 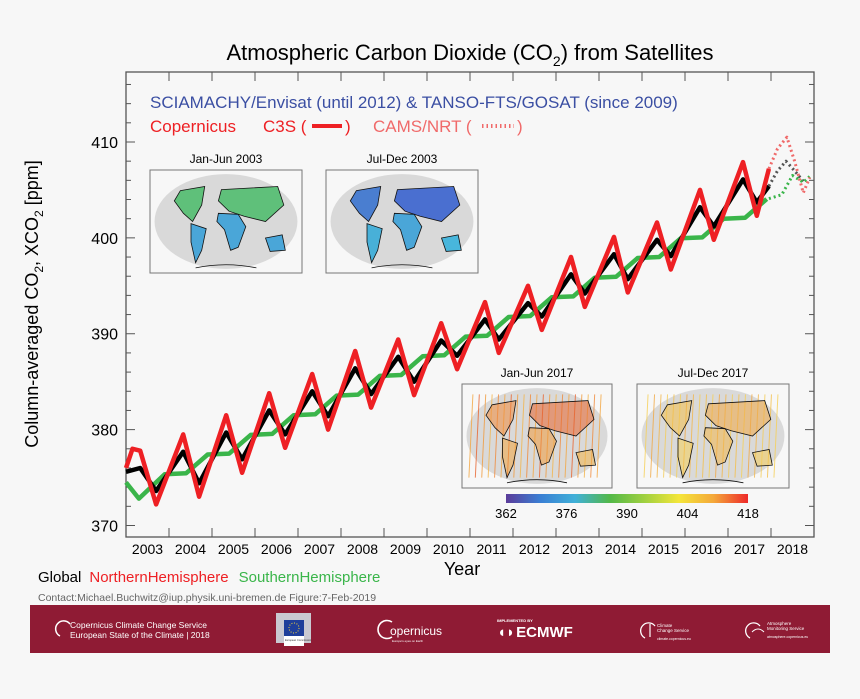 What do you see at coordinates (786, 173) in the screenshot?
I see `series-global-cams-nrt` at bounding box center [786, 173].